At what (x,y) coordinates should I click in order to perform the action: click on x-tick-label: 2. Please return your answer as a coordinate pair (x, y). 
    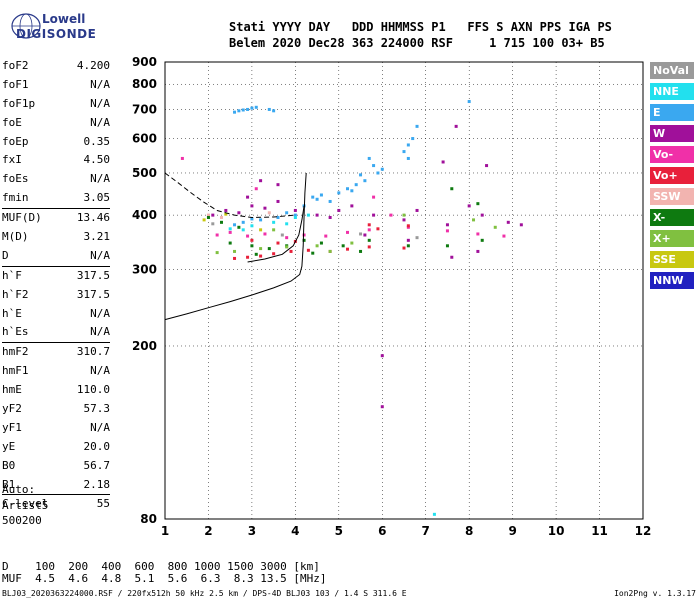
    Looking at the image, I should click on (208, 531).